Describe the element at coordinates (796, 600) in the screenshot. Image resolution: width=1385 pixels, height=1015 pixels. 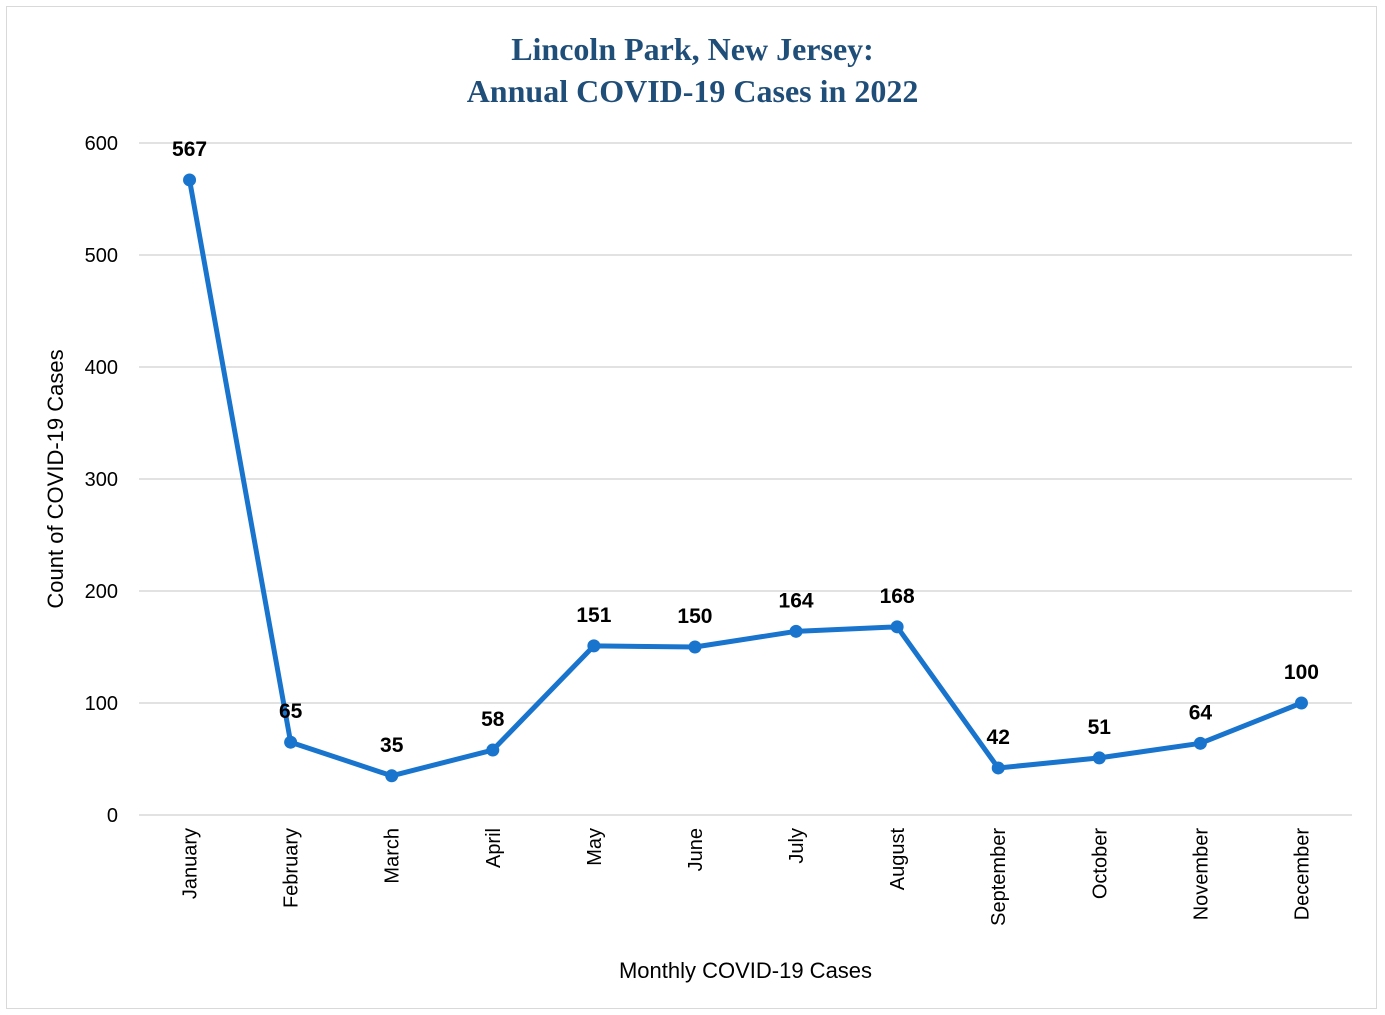
I see `data-label: 164` at that location.